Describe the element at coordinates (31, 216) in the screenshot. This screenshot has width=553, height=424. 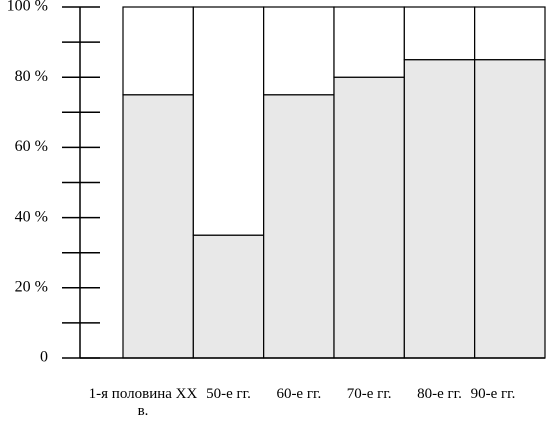
I see `y-tick-label: 40 %` at that location.